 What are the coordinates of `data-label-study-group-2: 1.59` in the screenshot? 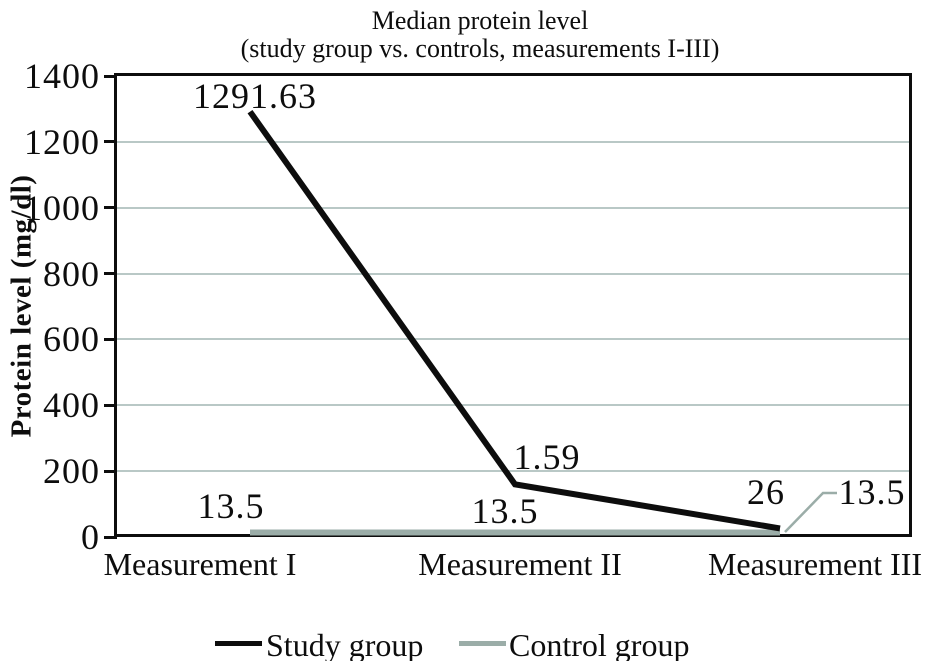 It's located at (547, 457).